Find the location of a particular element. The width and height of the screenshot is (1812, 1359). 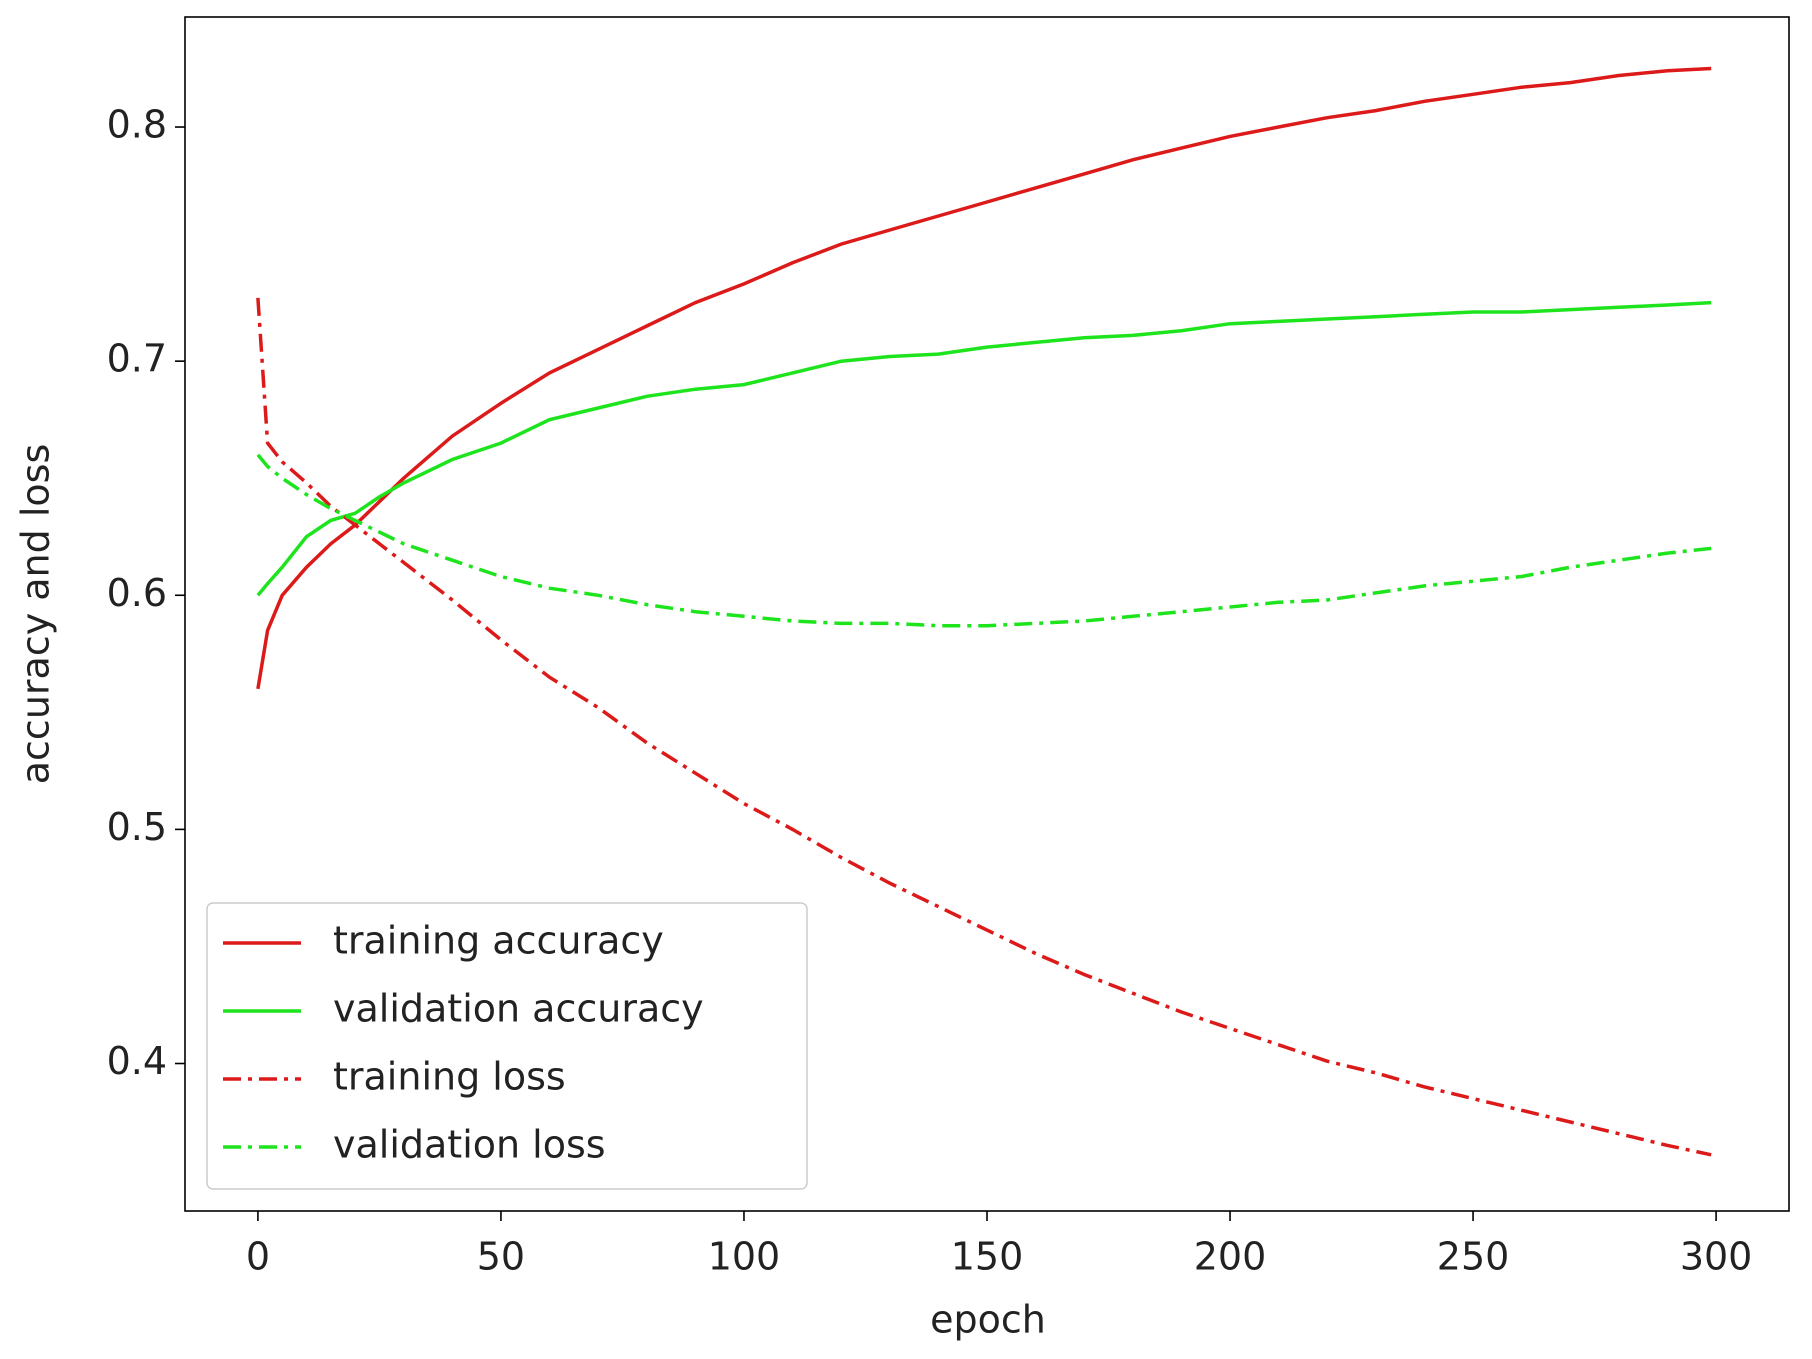

x-tick-label: 300 is located at coordinates (1716, 1257).